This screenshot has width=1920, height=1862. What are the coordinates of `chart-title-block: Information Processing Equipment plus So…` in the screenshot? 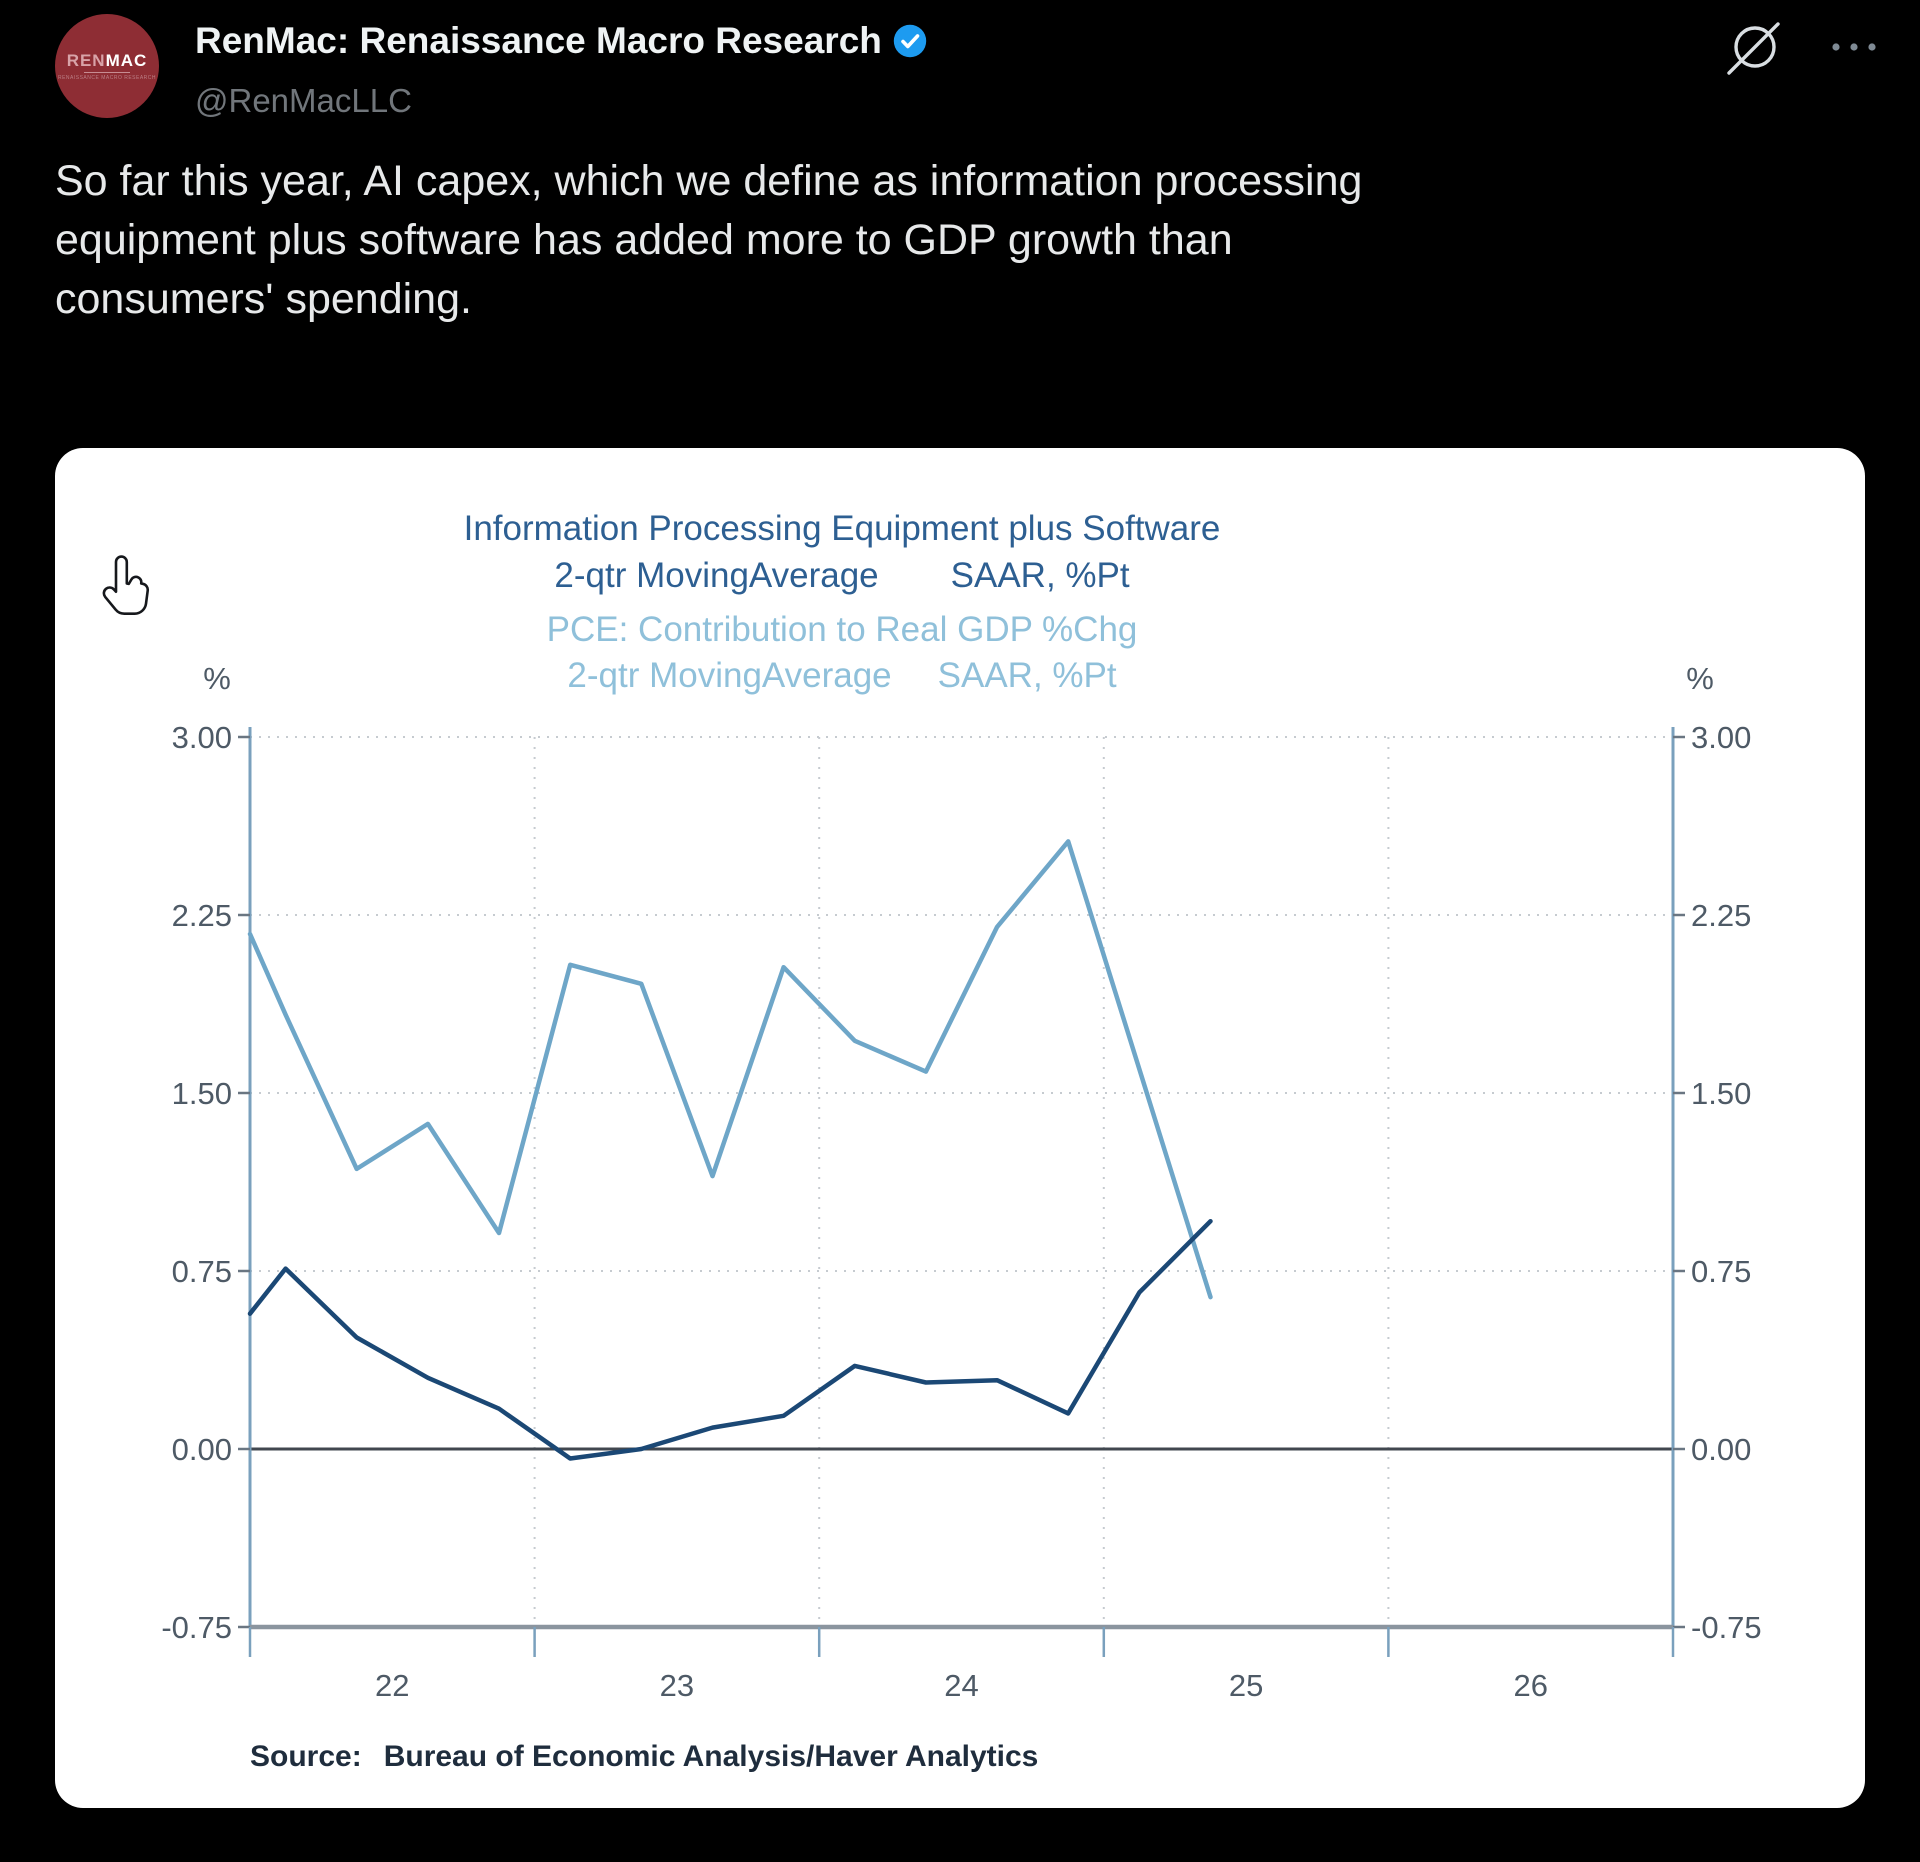 It's located at (842, 602).